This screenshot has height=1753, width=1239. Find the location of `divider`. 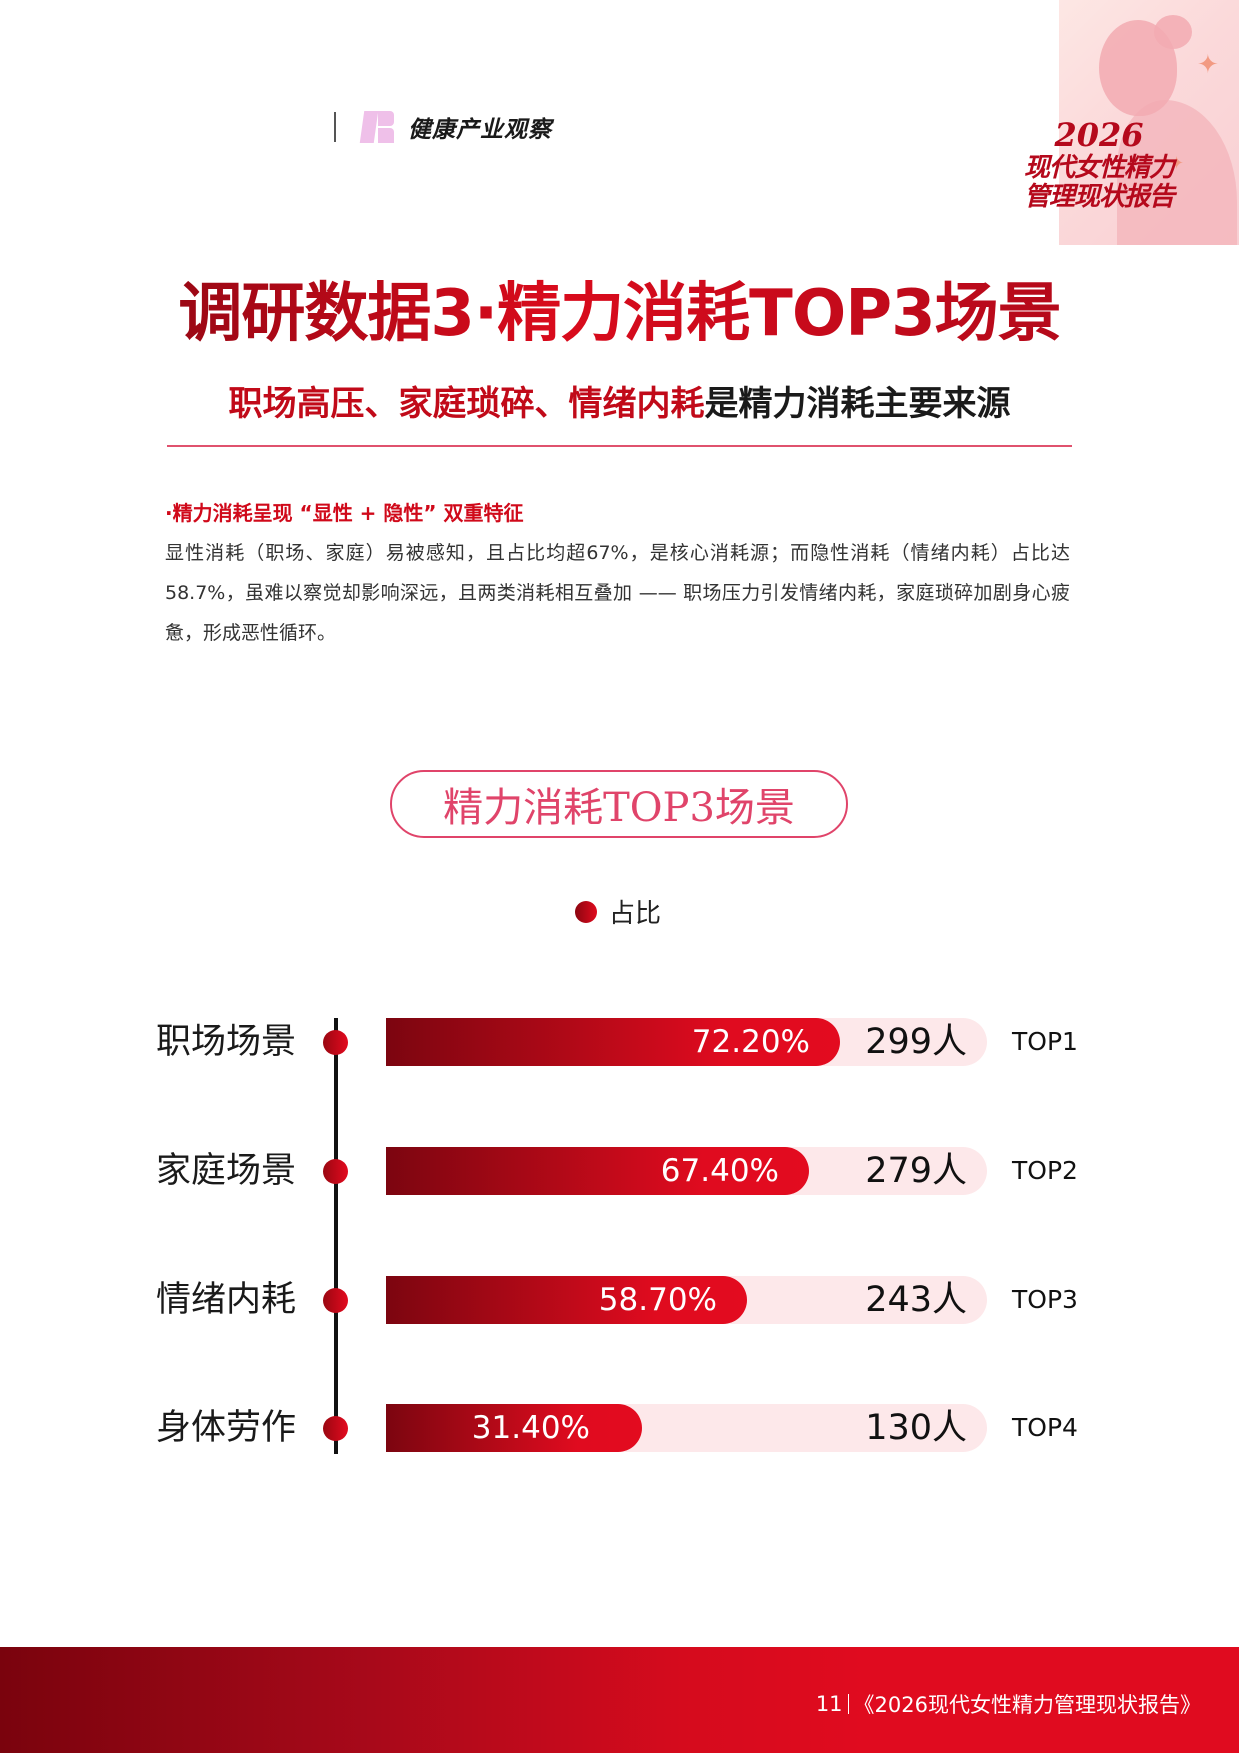

divider is located at coordinates (619, 446).